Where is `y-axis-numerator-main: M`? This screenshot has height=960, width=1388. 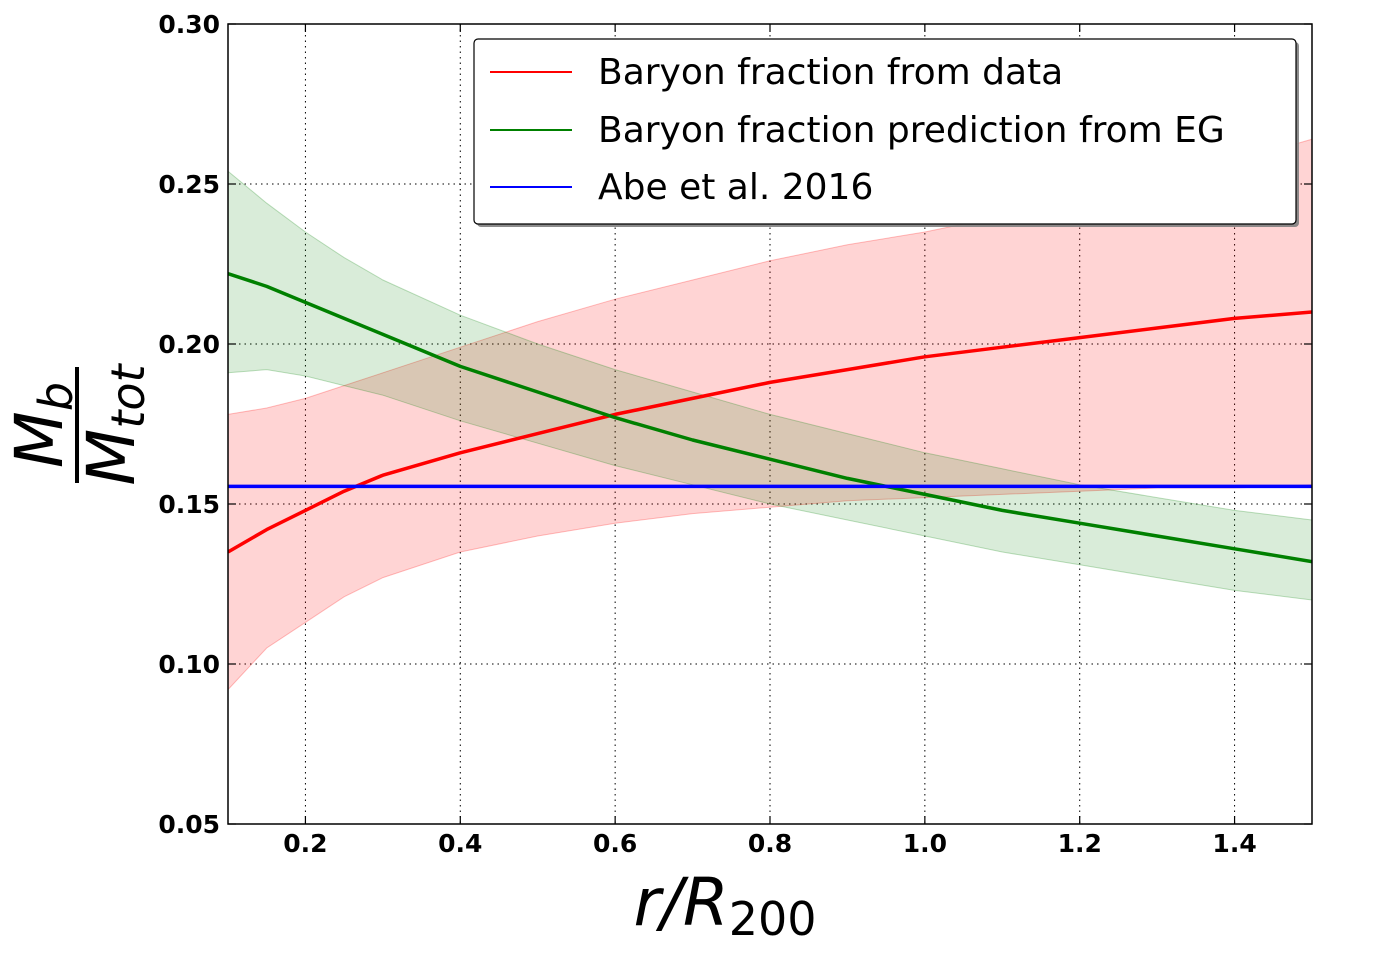 y-axis-numerator-main: M is located at coordinates (39, 439).